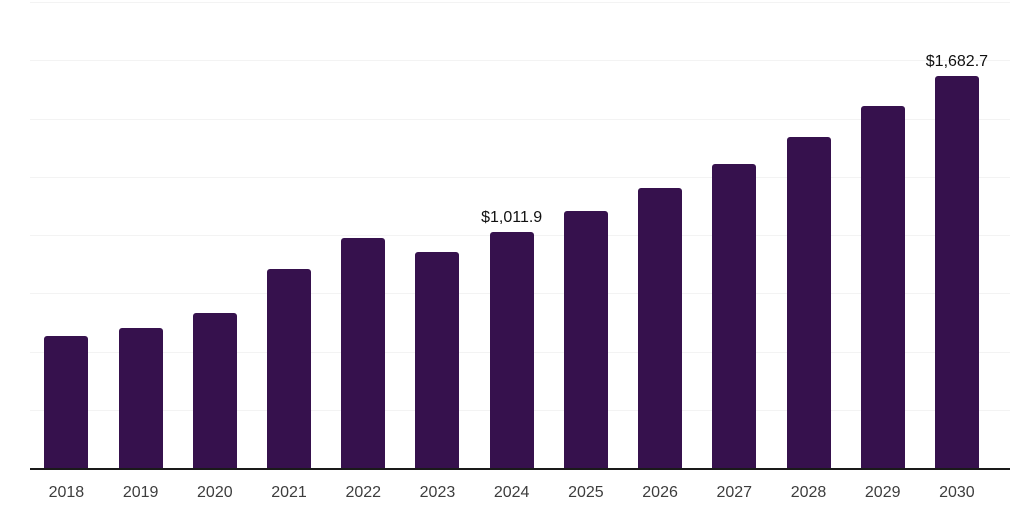 The height and width of the screenshot is (512, 1024). I want to click on bar-2030, so click(956, 271).